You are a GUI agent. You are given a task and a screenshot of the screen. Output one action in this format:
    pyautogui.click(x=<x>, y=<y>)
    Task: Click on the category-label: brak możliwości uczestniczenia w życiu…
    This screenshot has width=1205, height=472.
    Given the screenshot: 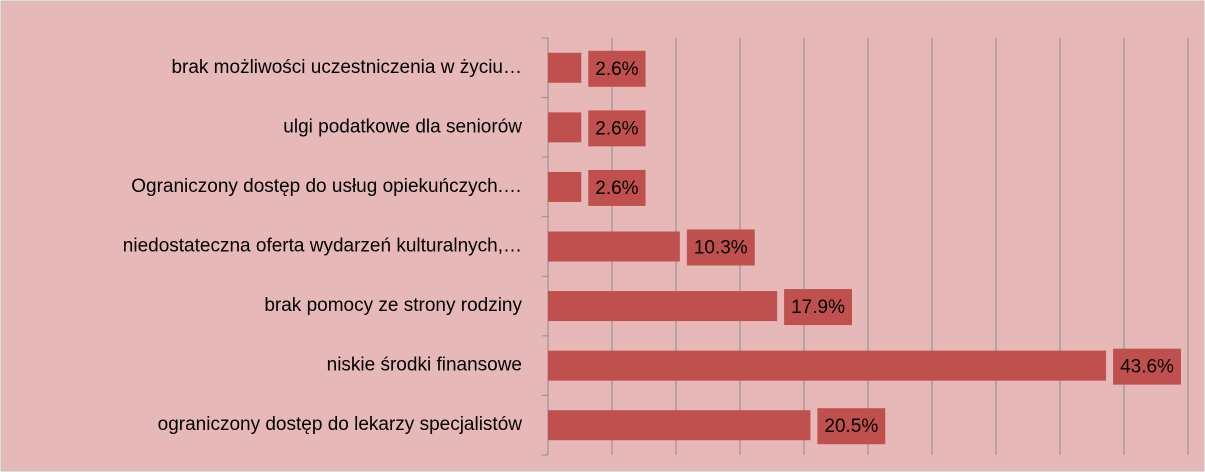 What is the action you would take?
    pyautogui.click(x=346, y=67)
    